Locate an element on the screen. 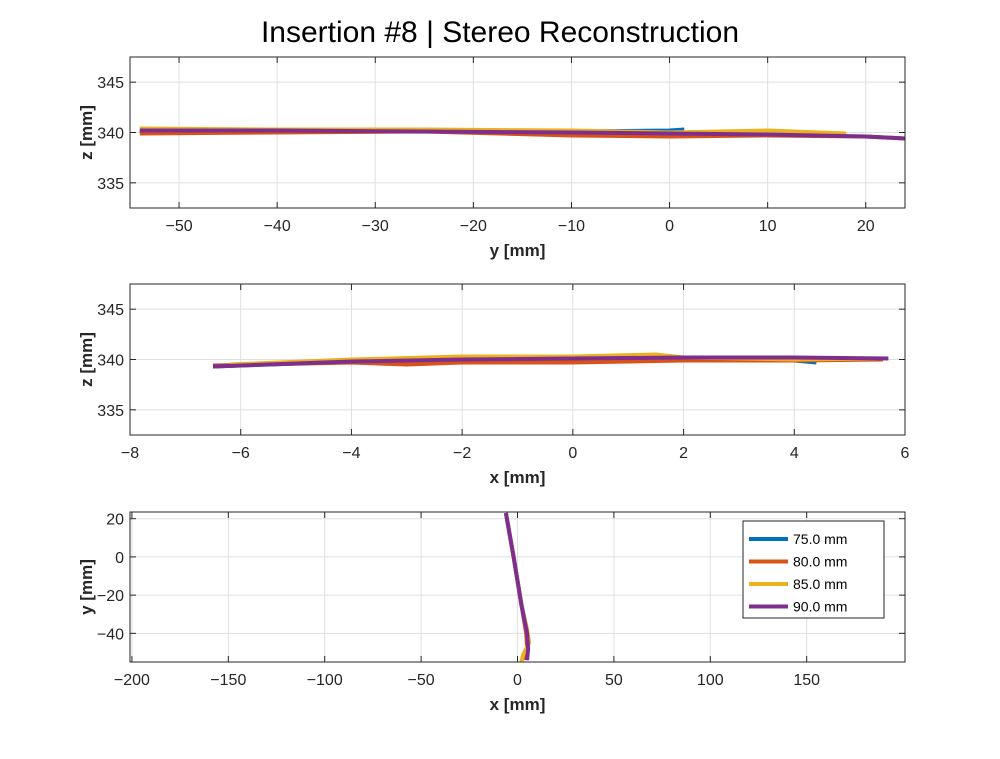 This screenshot has width=1000, height=759. x-tick-label: −30 is located at coordinates (375, 226).